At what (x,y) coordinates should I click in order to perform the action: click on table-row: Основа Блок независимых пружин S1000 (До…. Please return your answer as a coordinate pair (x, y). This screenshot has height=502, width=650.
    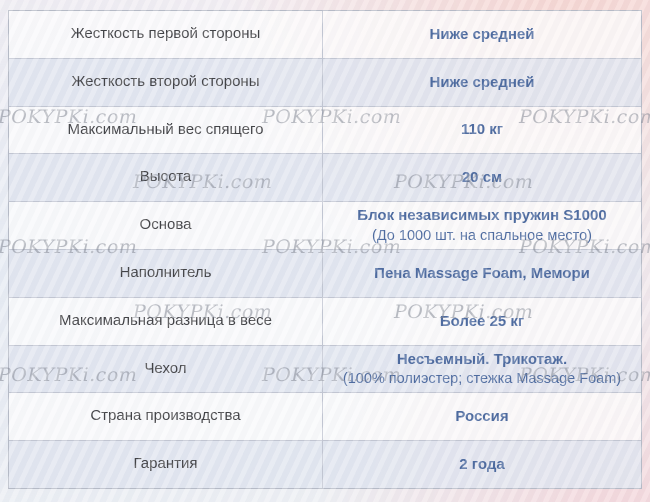
    Looking at the image, I should click on (325, 225).